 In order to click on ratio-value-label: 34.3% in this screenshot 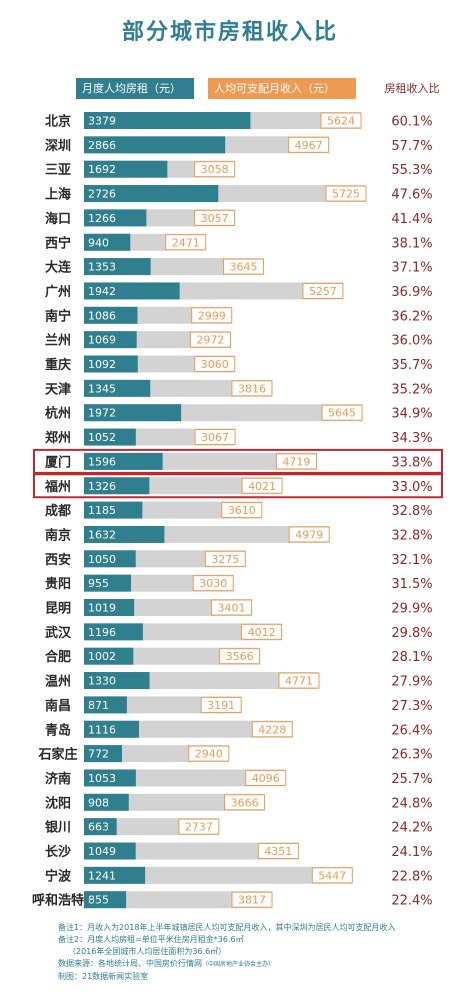, I will do `click(411, 438)`.